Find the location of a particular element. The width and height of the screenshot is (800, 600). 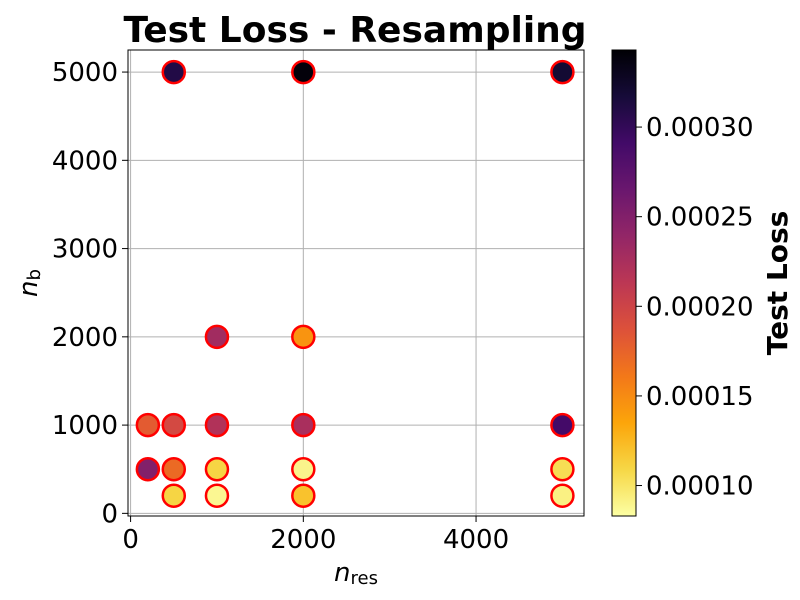

y-tick-label: 5000 is located at coordinates (85, 73).